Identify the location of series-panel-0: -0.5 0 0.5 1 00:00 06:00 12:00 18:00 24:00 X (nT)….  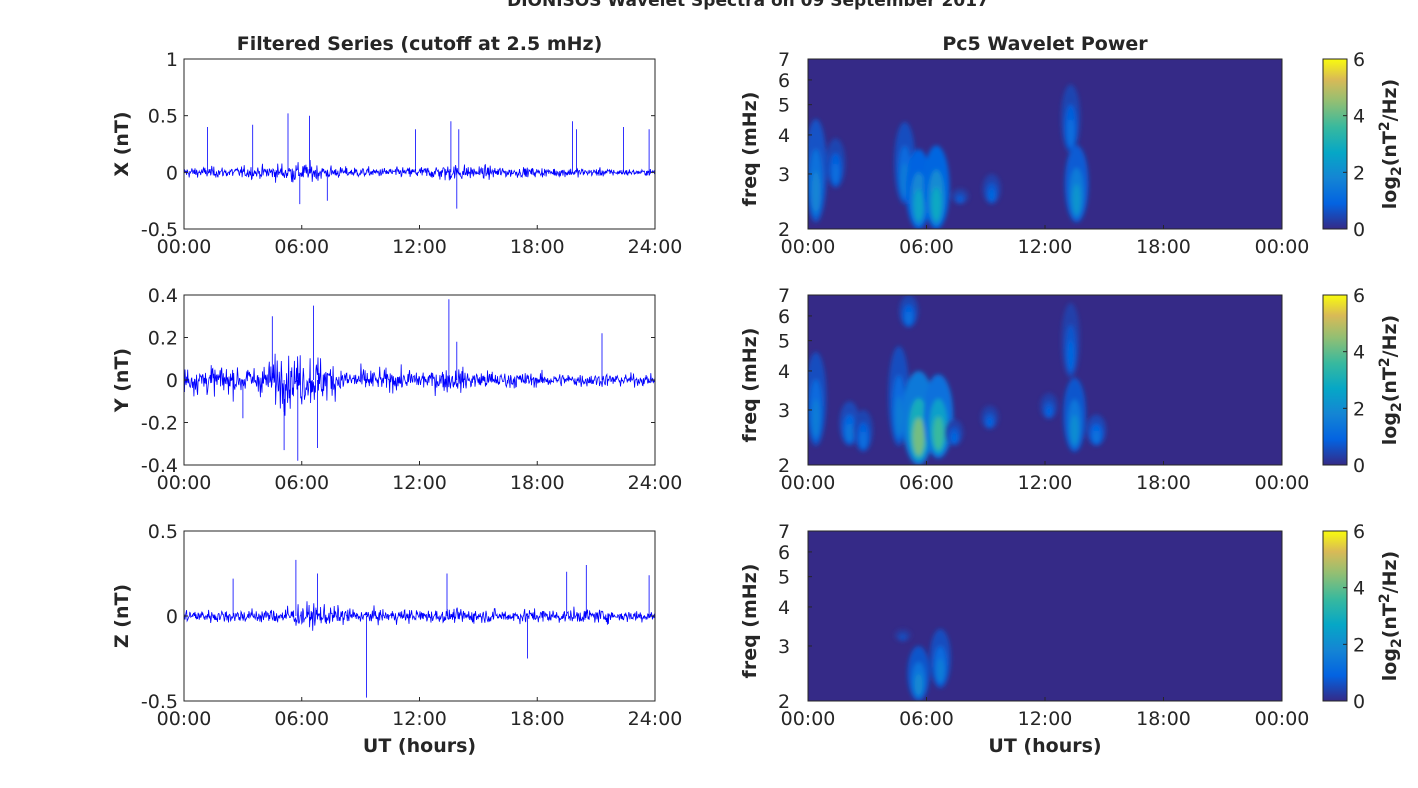
(396, 145).